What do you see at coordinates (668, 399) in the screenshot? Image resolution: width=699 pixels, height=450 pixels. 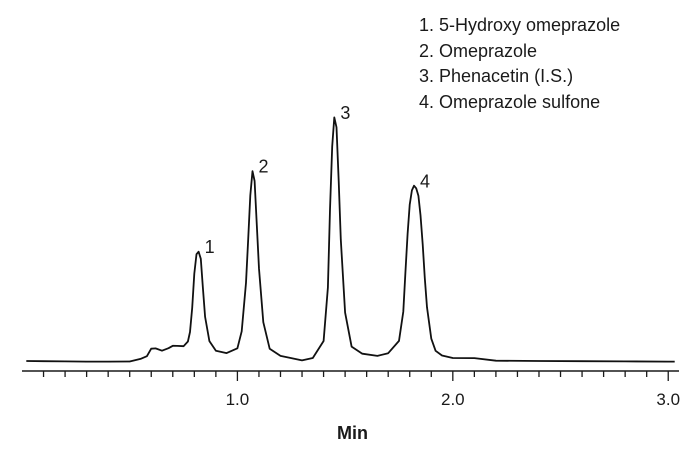 I see `x-tick-label: 3.0` at bounding box center [668, 399].